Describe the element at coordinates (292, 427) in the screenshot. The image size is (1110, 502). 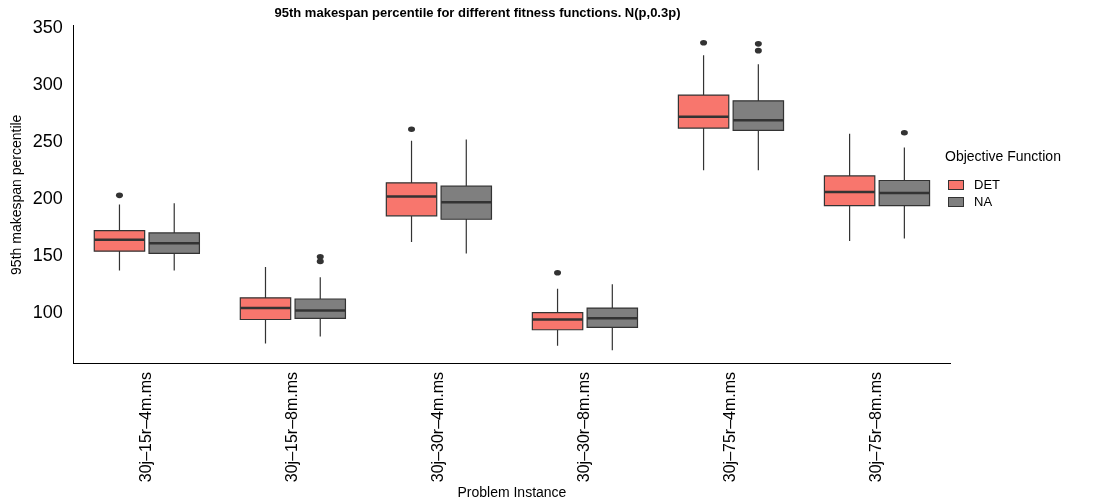
I see `x-tick-label: 30j–15r–8m.ms` at that location.